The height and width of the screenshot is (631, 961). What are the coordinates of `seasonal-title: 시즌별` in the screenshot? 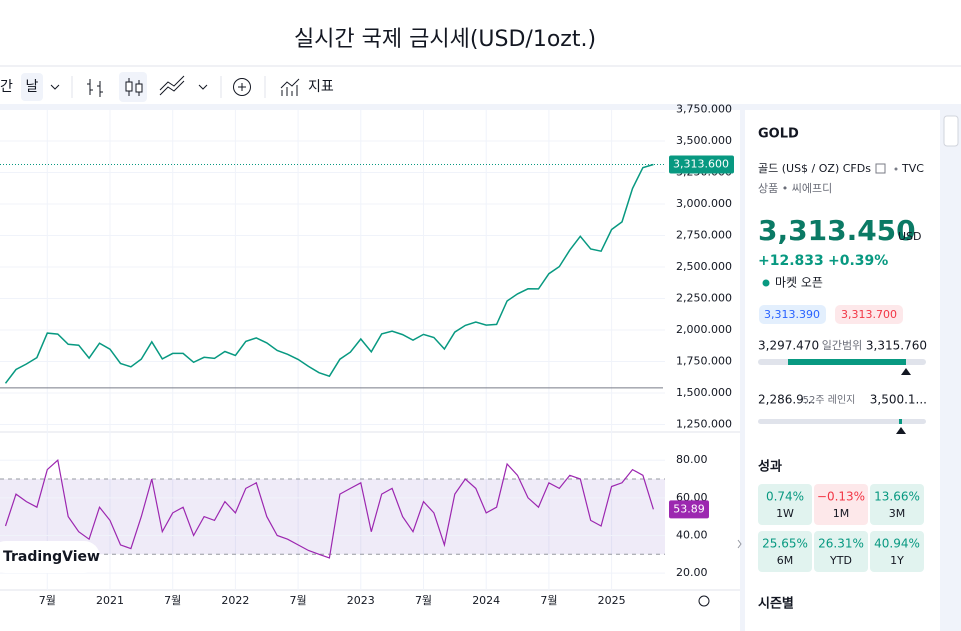 It's located at (776, 604).